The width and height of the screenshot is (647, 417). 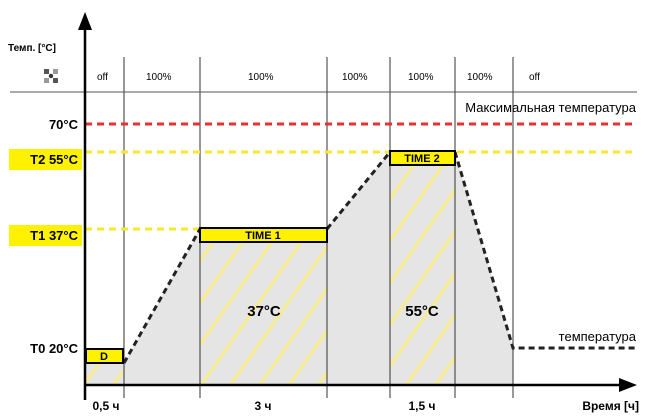 I want to click on x-axis-arrow, so click(x=628, y=385).